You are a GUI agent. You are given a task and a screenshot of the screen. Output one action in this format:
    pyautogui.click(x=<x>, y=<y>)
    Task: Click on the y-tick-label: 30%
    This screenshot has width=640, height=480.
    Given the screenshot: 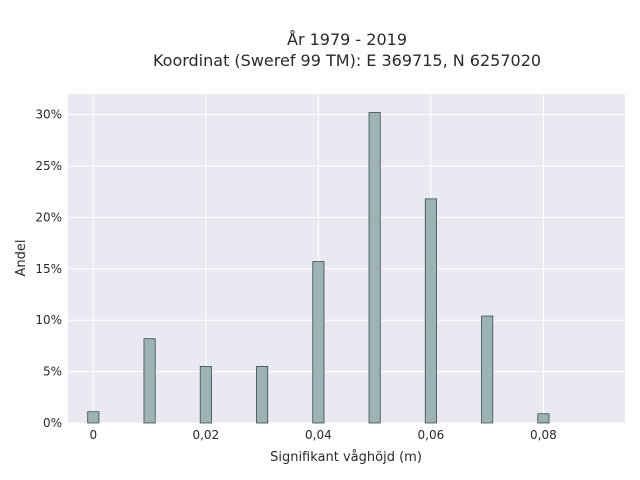 What is the action you would take?
    pyautogui.click(x=48, y=115)
    